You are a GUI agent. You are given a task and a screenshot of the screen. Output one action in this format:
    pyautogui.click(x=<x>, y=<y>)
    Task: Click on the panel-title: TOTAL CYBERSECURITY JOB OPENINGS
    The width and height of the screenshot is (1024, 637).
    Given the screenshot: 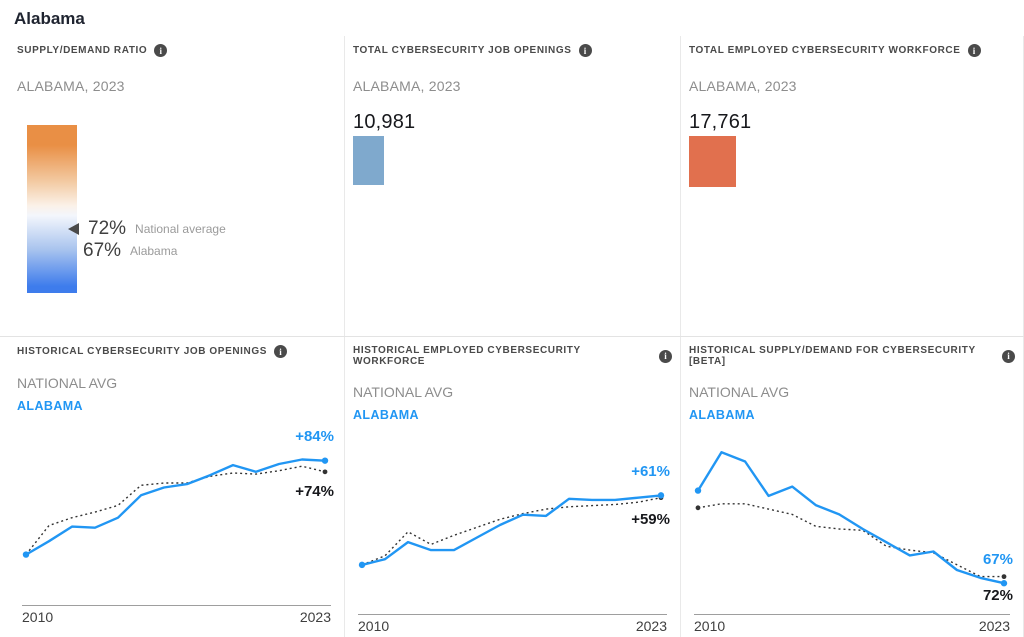 What is the action you would take?
    pyautogui.click(x=462, y=50)
    